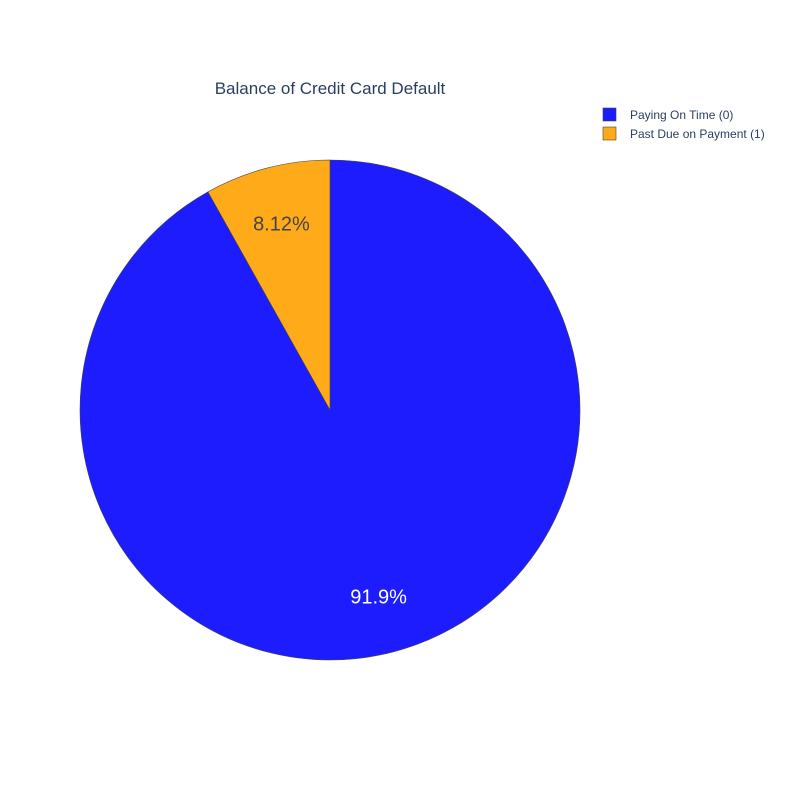 Image resolution: width=800 pixels, height=800 pixels. I want to click on pie-slice-labels: 91.9% 8.12%, so click(330, 411).